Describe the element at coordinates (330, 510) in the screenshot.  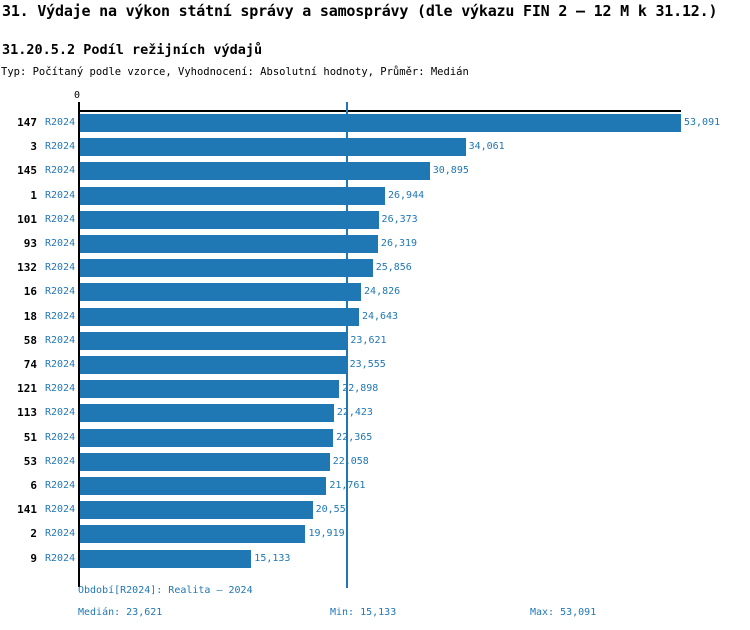
I see `bar-value-label: 20,55` at that location.